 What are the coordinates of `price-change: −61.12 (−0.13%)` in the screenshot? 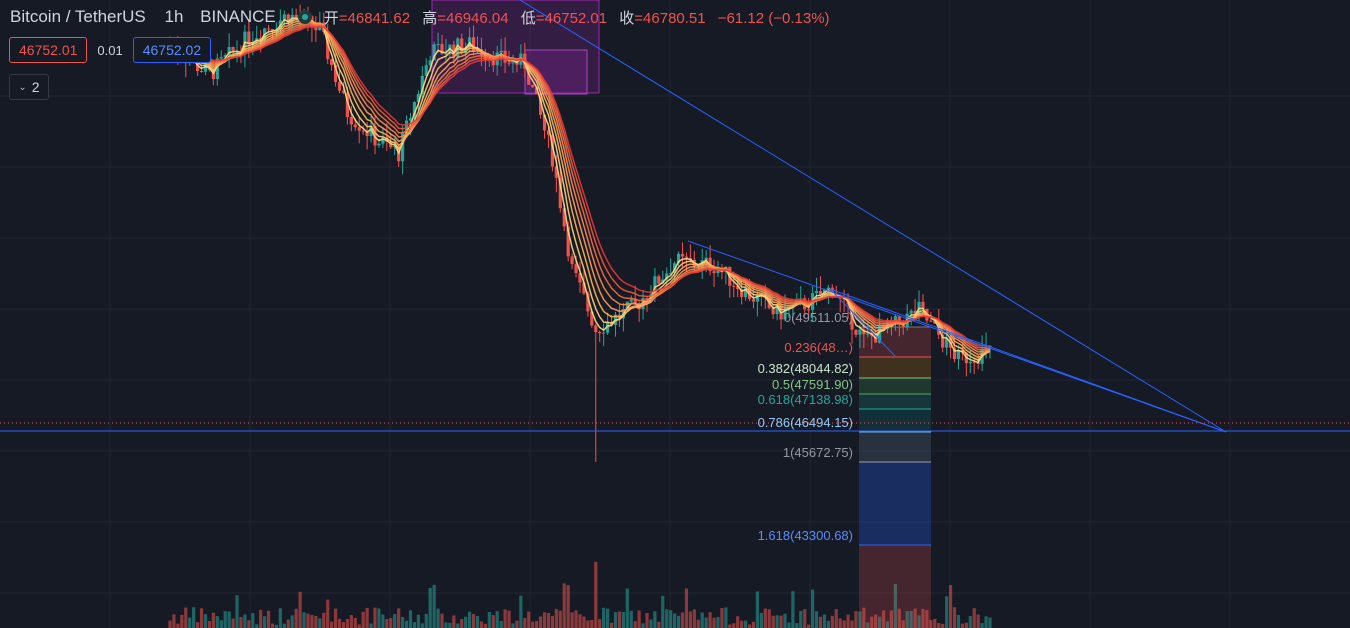 It's located at (773, 18).